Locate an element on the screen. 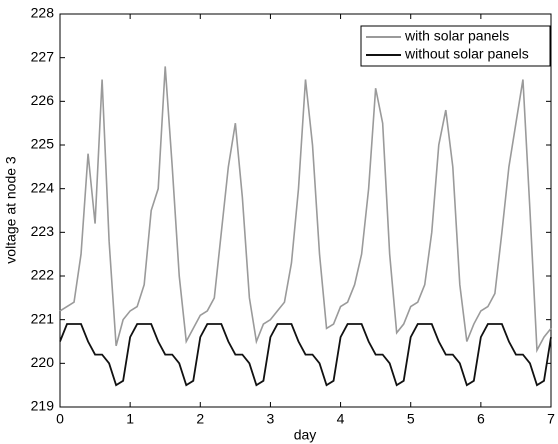  y-axis-label: voltage at node 3 is located at coordinates (11, 210).